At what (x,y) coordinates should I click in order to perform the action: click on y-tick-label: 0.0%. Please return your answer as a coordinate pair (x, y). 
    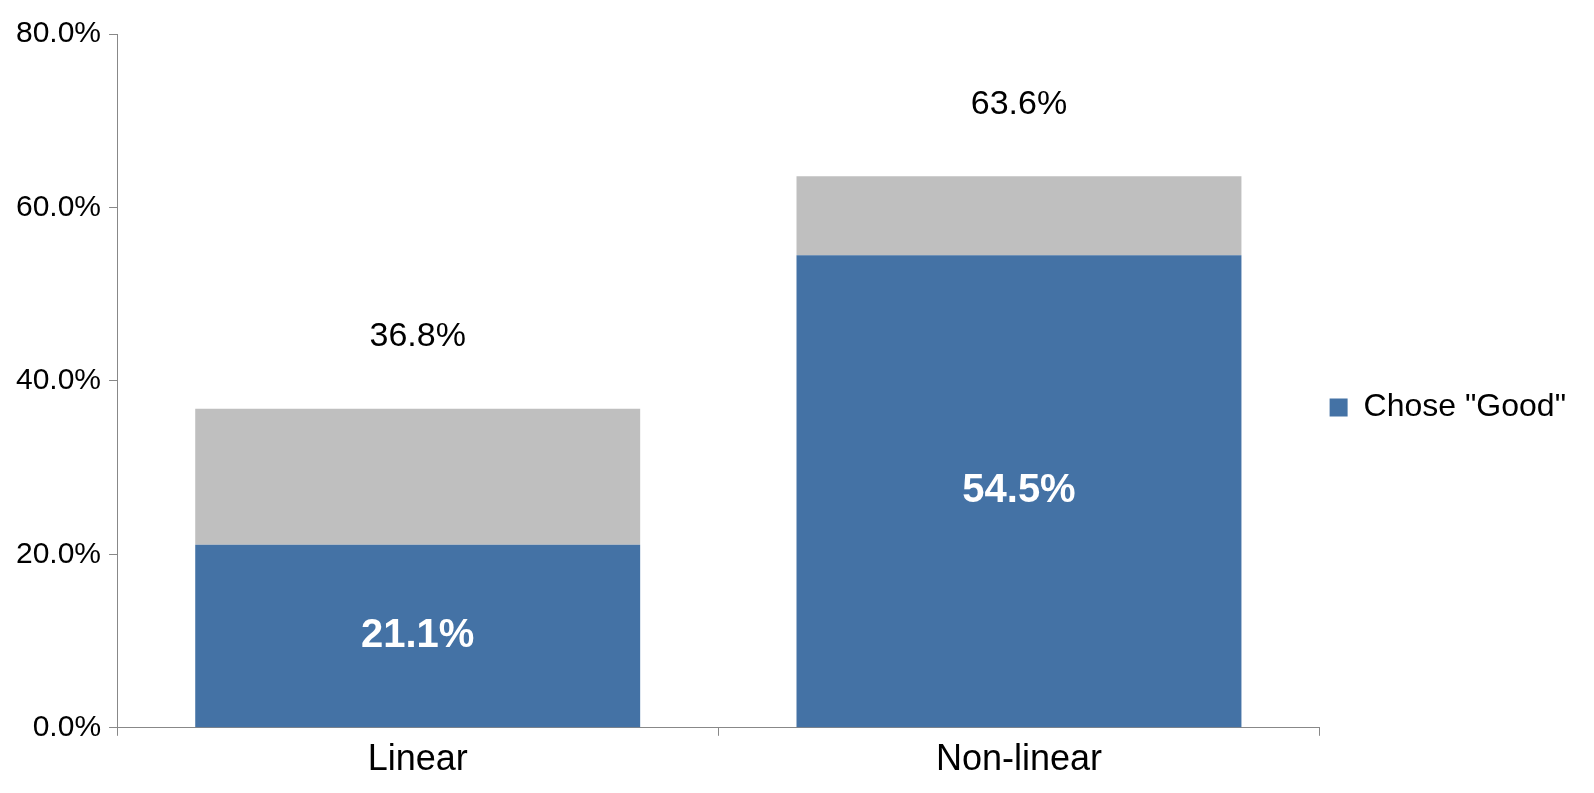
    Looking at the image, I should click on (67, 726).